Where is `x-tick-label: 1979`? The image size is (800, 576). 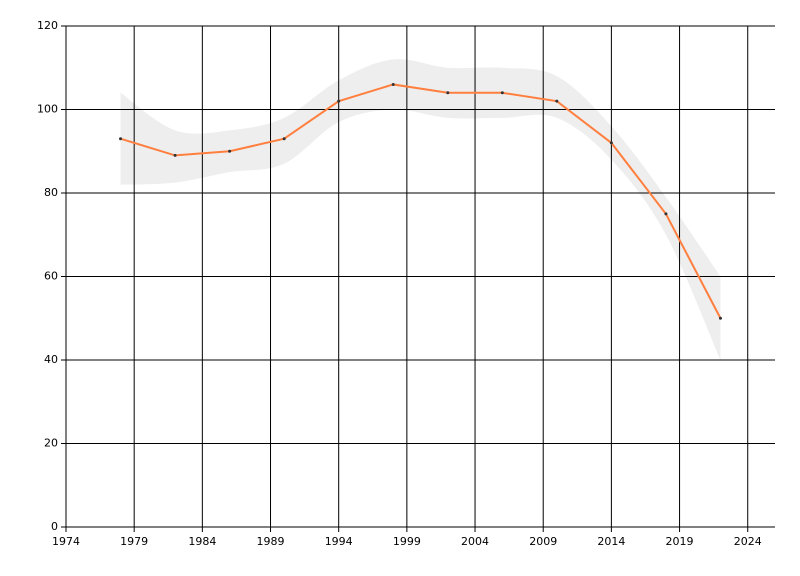
x-tick-label: 1979 is located at coordinates (134, 541).